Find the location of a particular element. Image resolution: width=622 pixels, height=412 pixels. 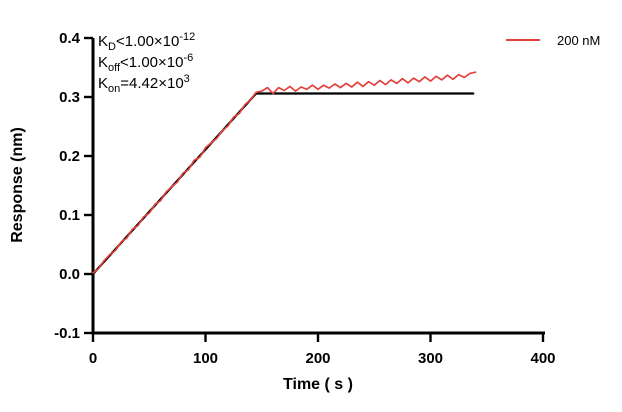

koff-exponent: -6 is located at coordinates (188, 58).